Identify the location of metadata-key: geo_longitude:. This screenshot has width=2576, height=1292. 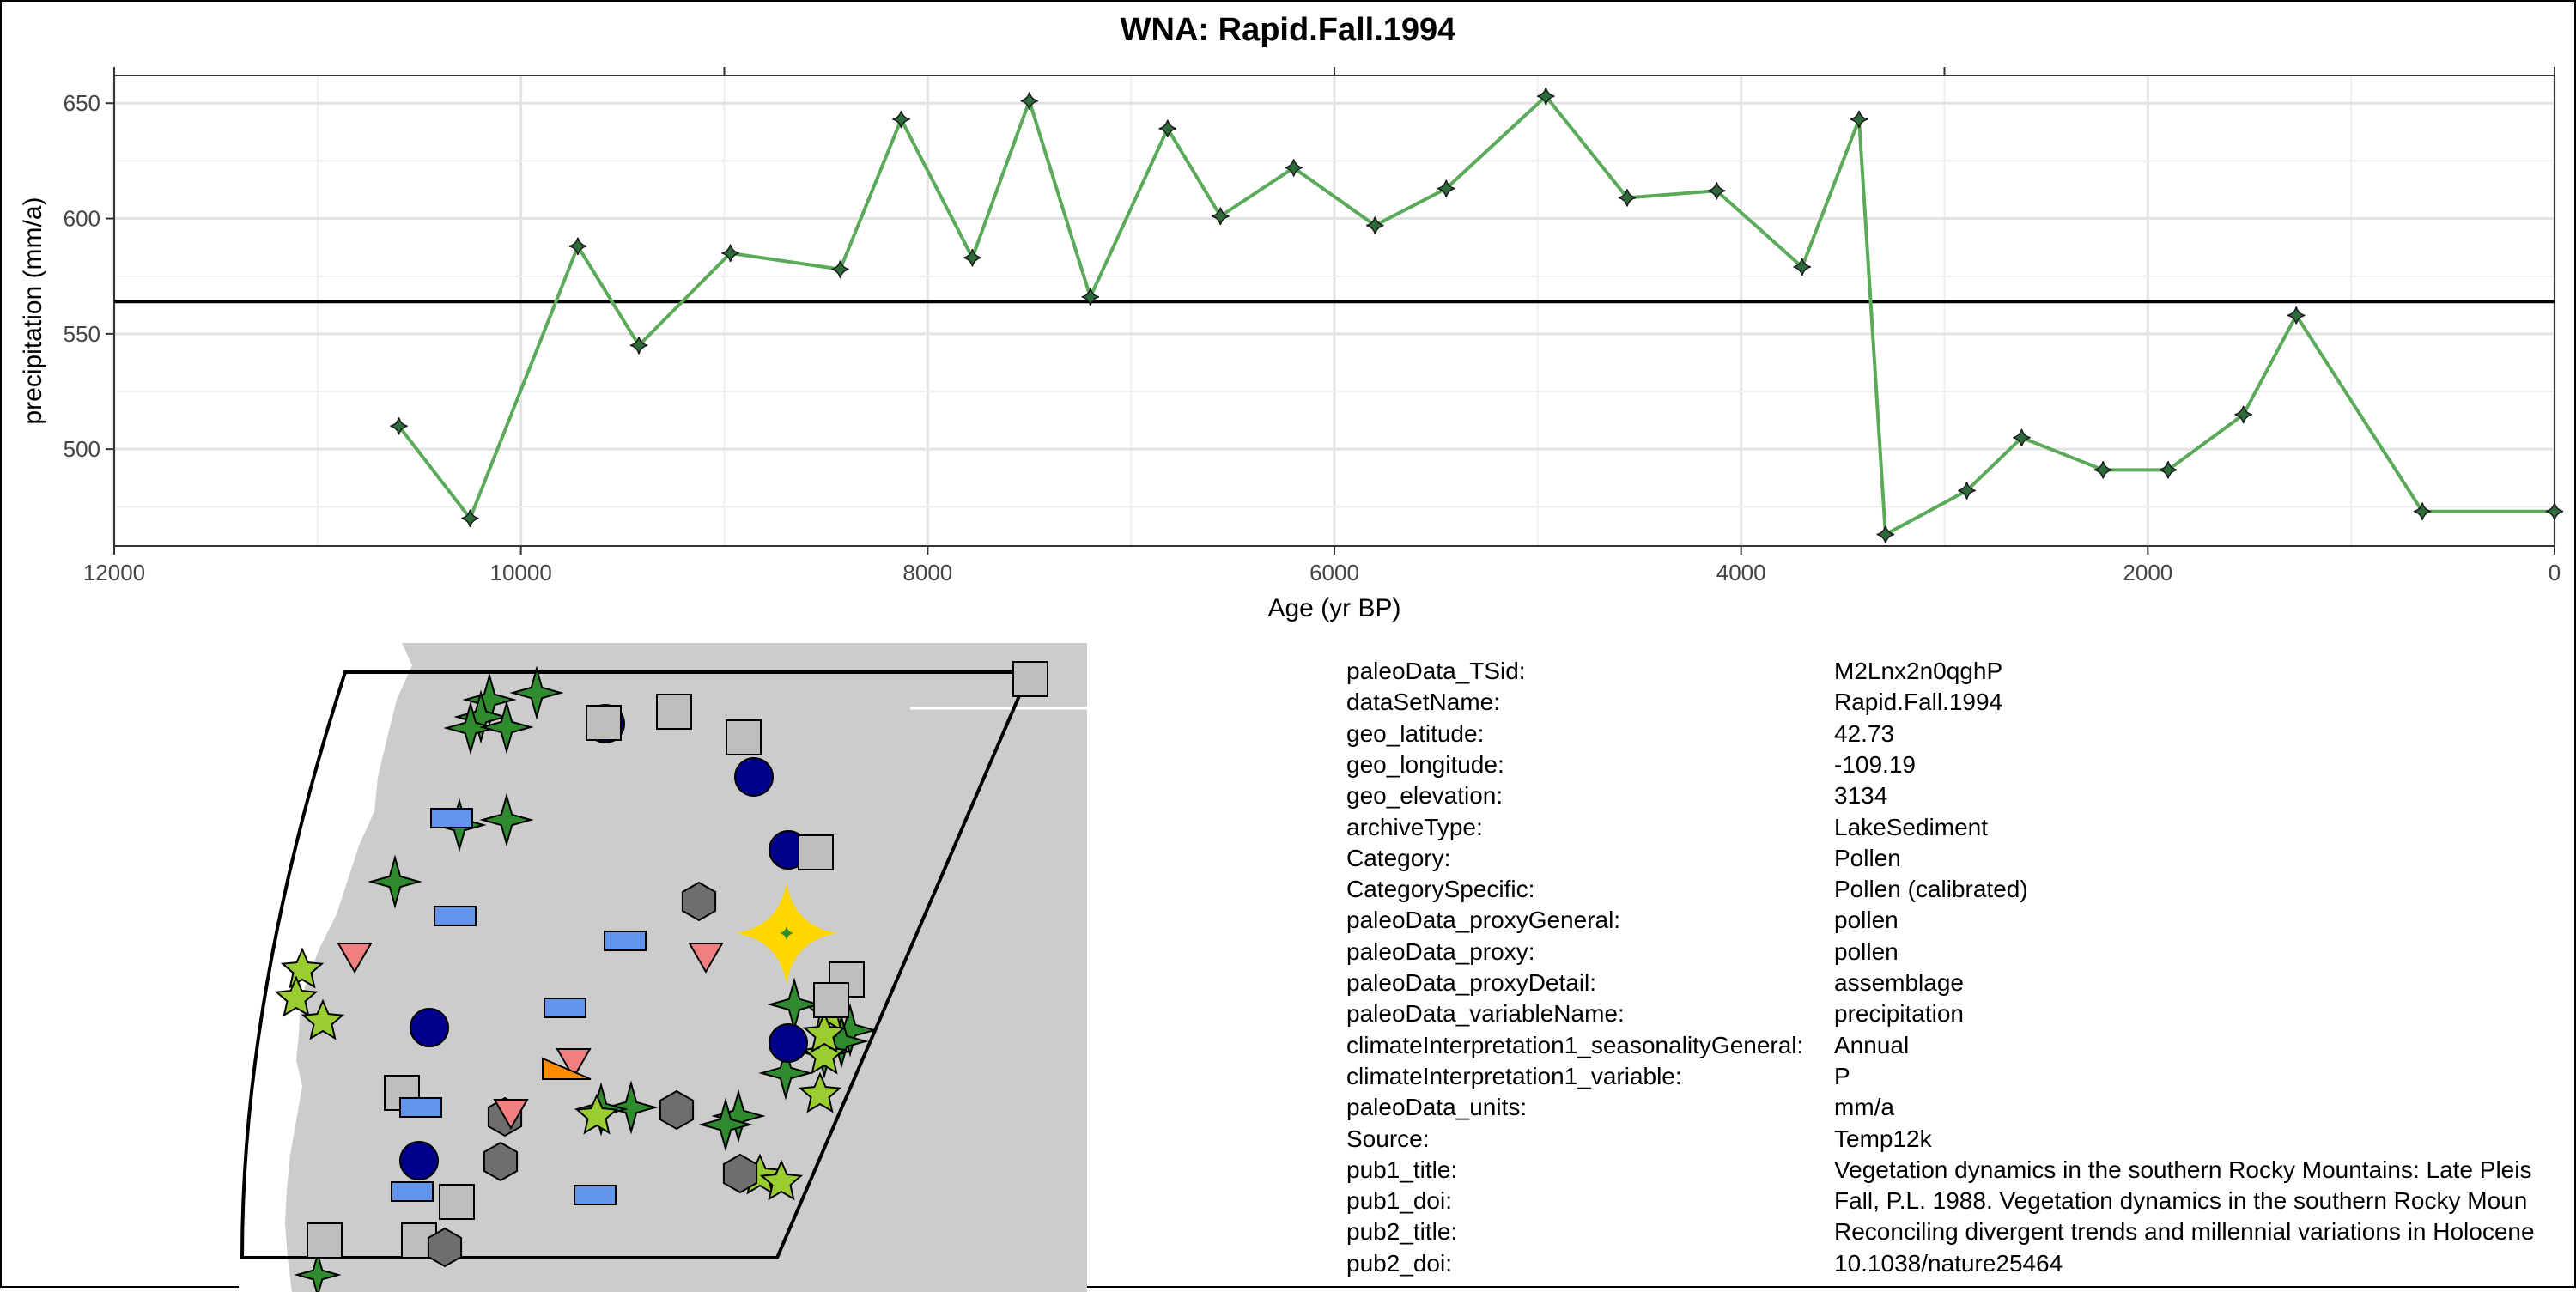
(1425, 764).